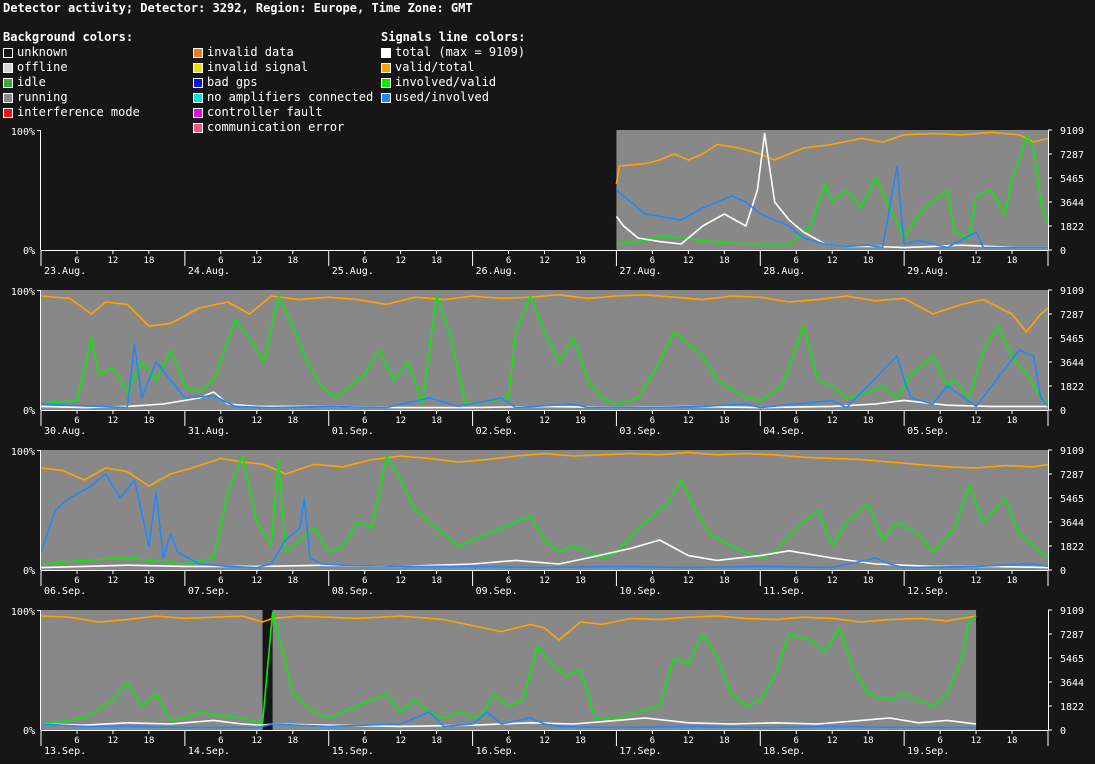 This screenshot has height=764, width=1095. I want to click on swatch-controller-fault, so click(198, 112).